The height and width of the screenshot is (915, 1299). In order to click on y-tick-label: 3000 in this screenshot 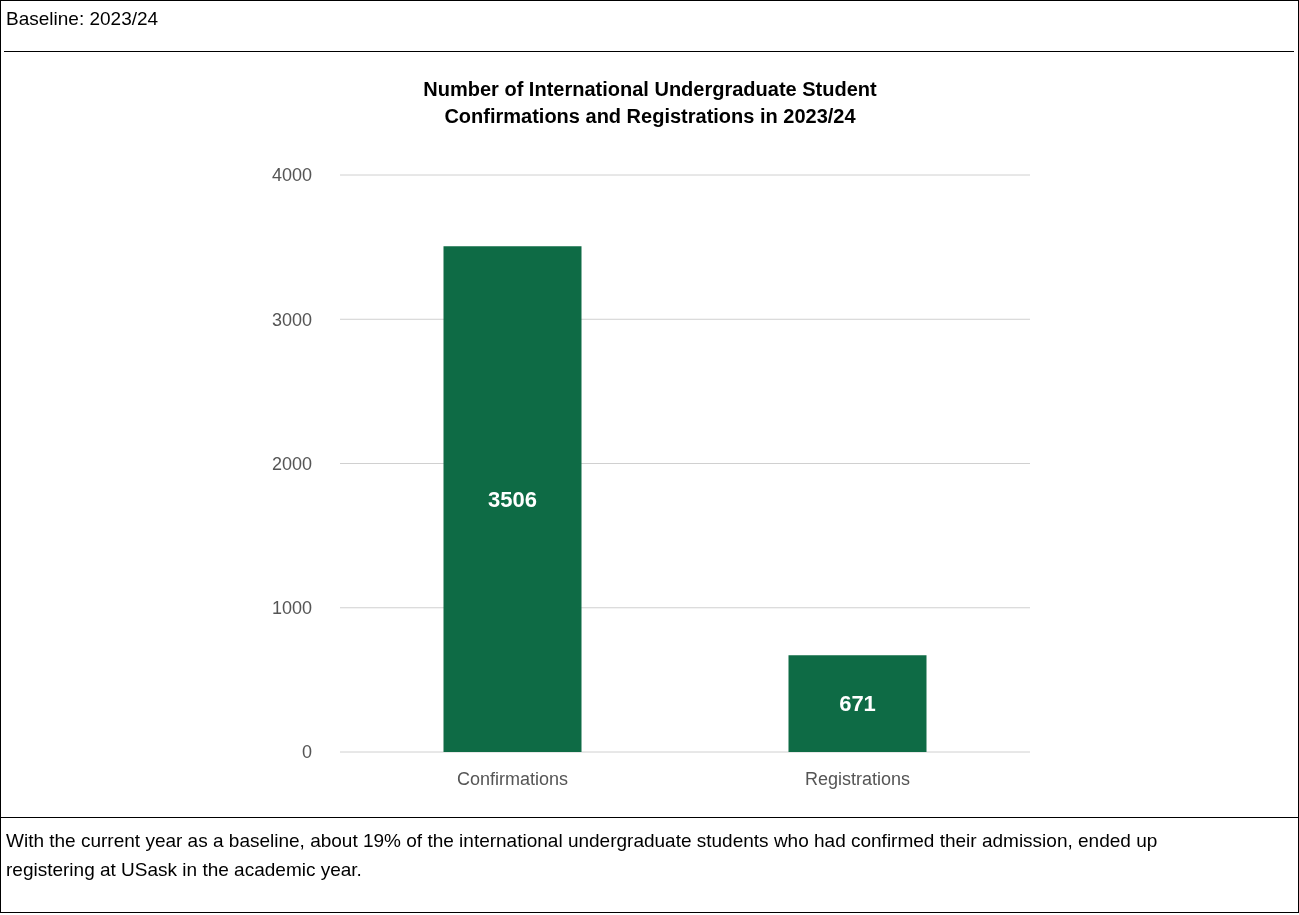, I will do `click(291, 319)`.